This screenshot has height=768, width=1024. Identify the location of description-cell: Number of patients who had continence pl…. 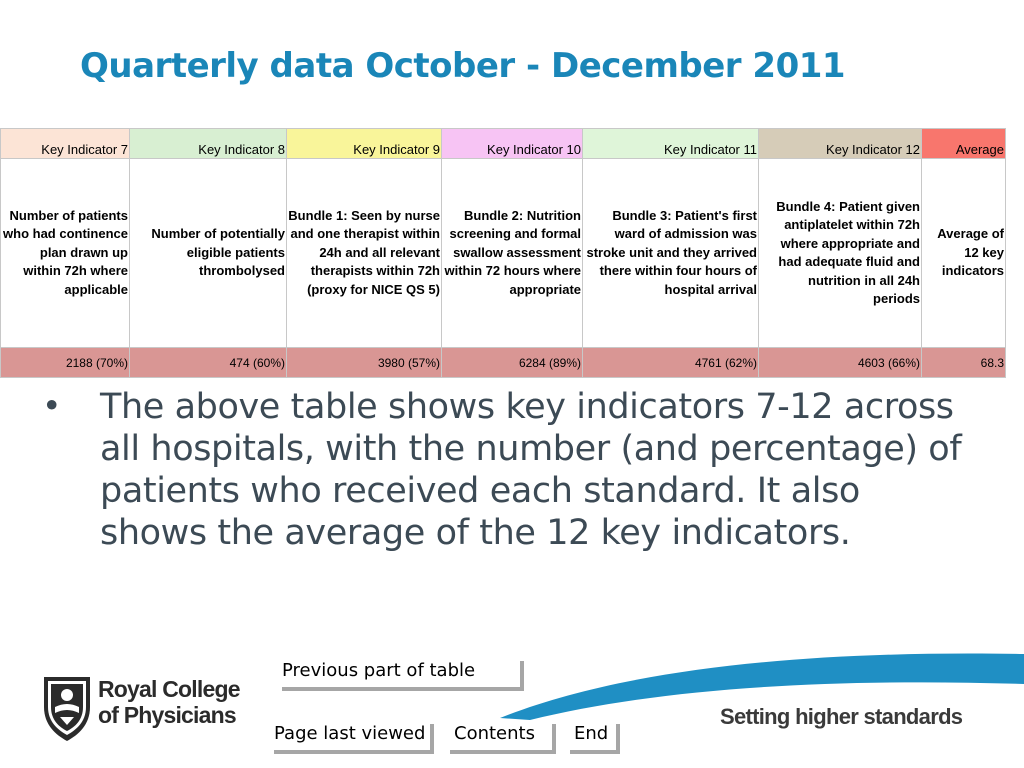
(65, 253).